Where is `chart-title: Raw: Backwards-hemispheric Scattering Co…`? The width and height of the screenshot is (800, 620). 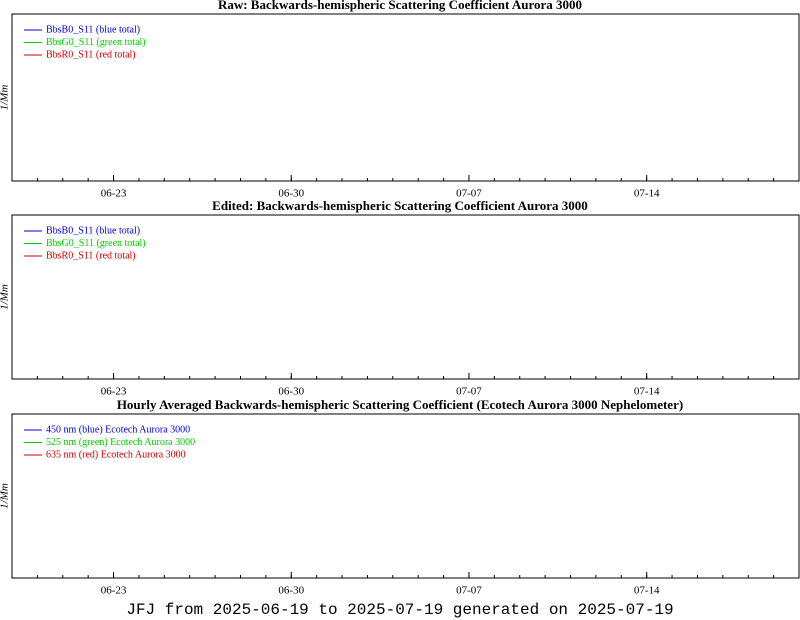
chart-title: Raw: Backwards-hemispheric Scattering Co… is located at coordinates (400, 6).